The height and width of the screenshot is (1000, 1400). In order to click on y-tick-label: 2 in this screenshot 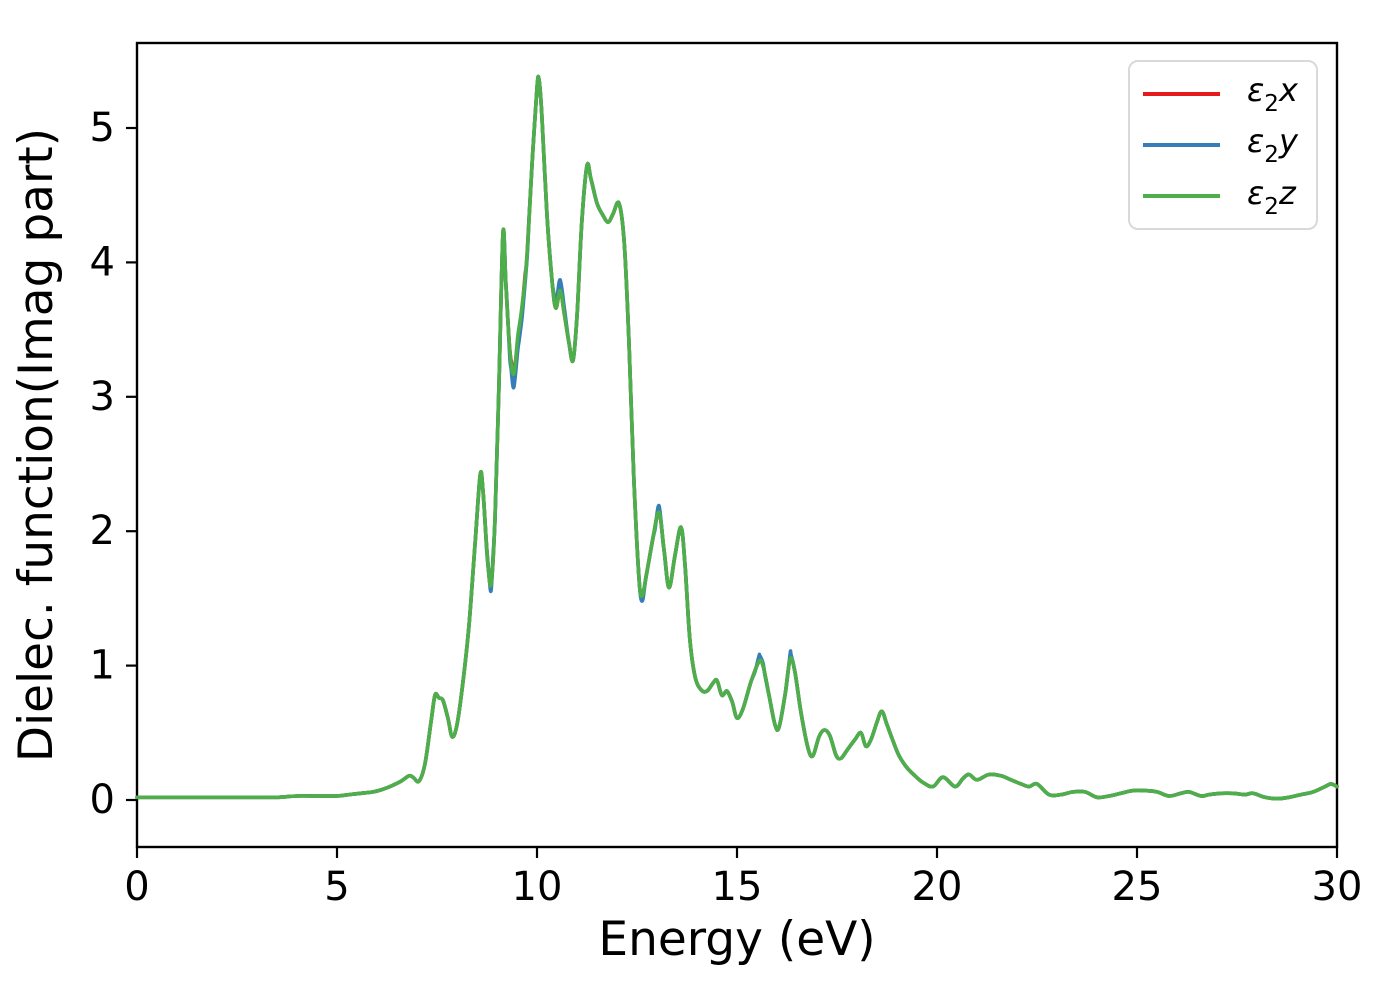, I will do `click(102, 531)`.